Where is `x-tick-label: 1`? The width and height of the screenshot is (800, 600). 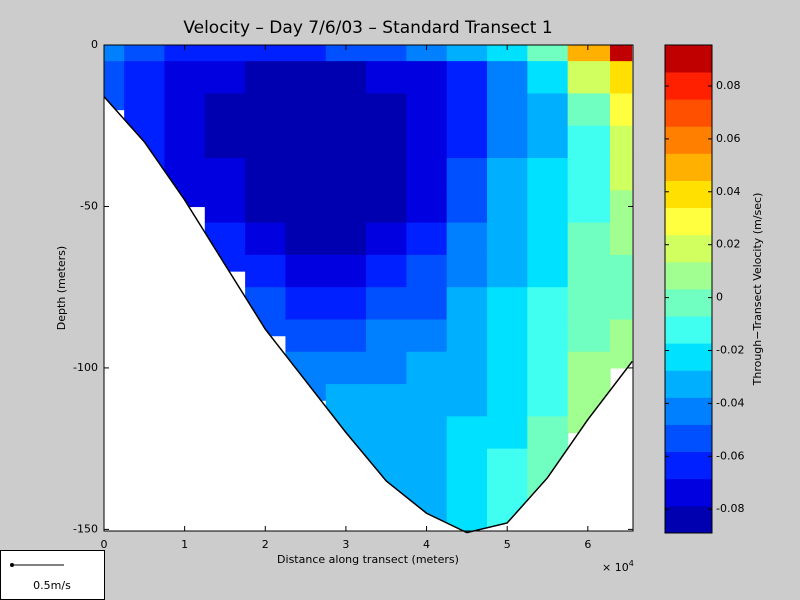
x-tick-label: 1 is located at coordinates (184, 544).